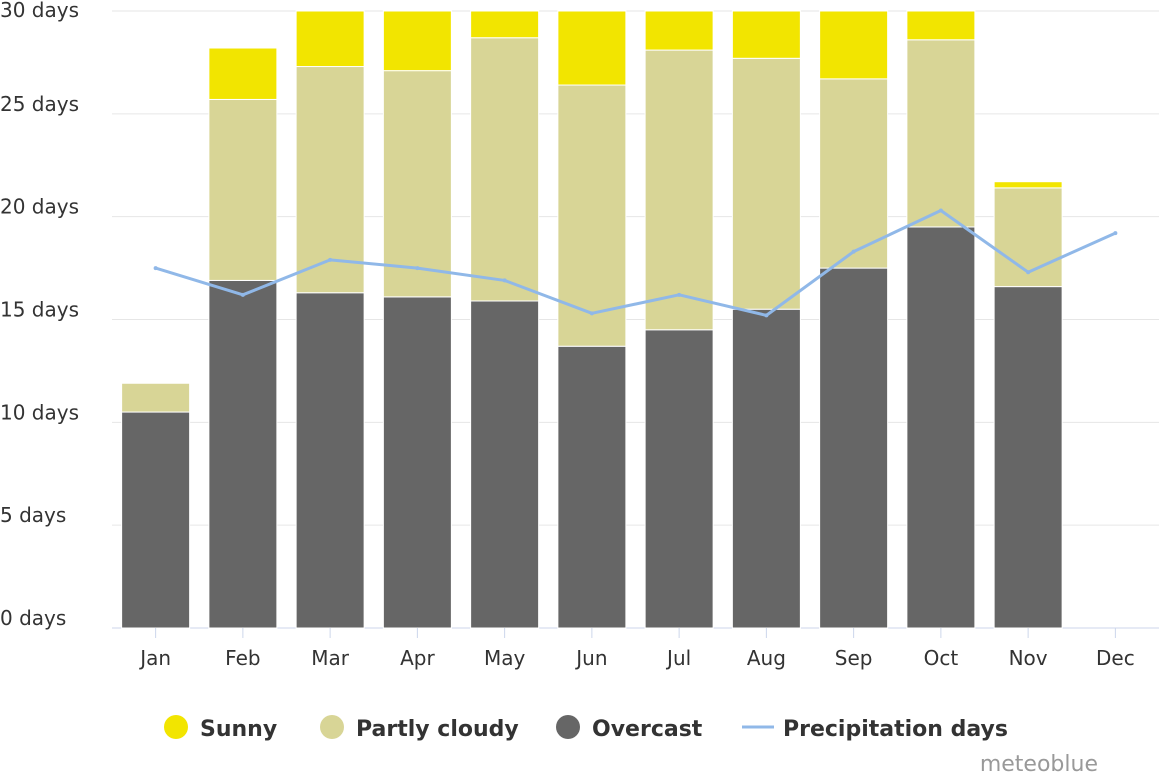 The width and height of the screenshot is (1159, 772). What do you see at coordinates (505, 169) in the screenshot?
I see `bar-partly-cloudy-may` at bounding box center [505, 169].